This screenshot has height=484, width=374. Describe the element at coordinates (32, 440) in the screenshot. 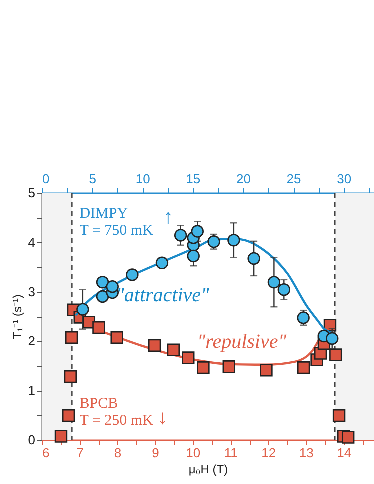

I see `y-tick-label: 0` at that location.